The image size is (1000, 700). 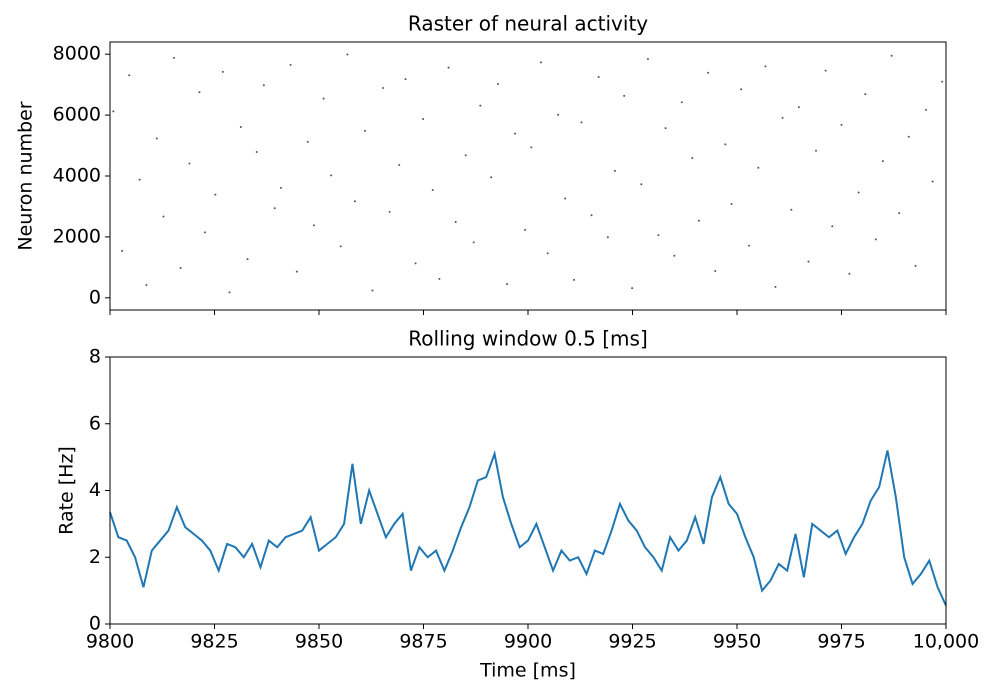 I want to click on x-tick-label: 9875, so click(x=423, y=642).